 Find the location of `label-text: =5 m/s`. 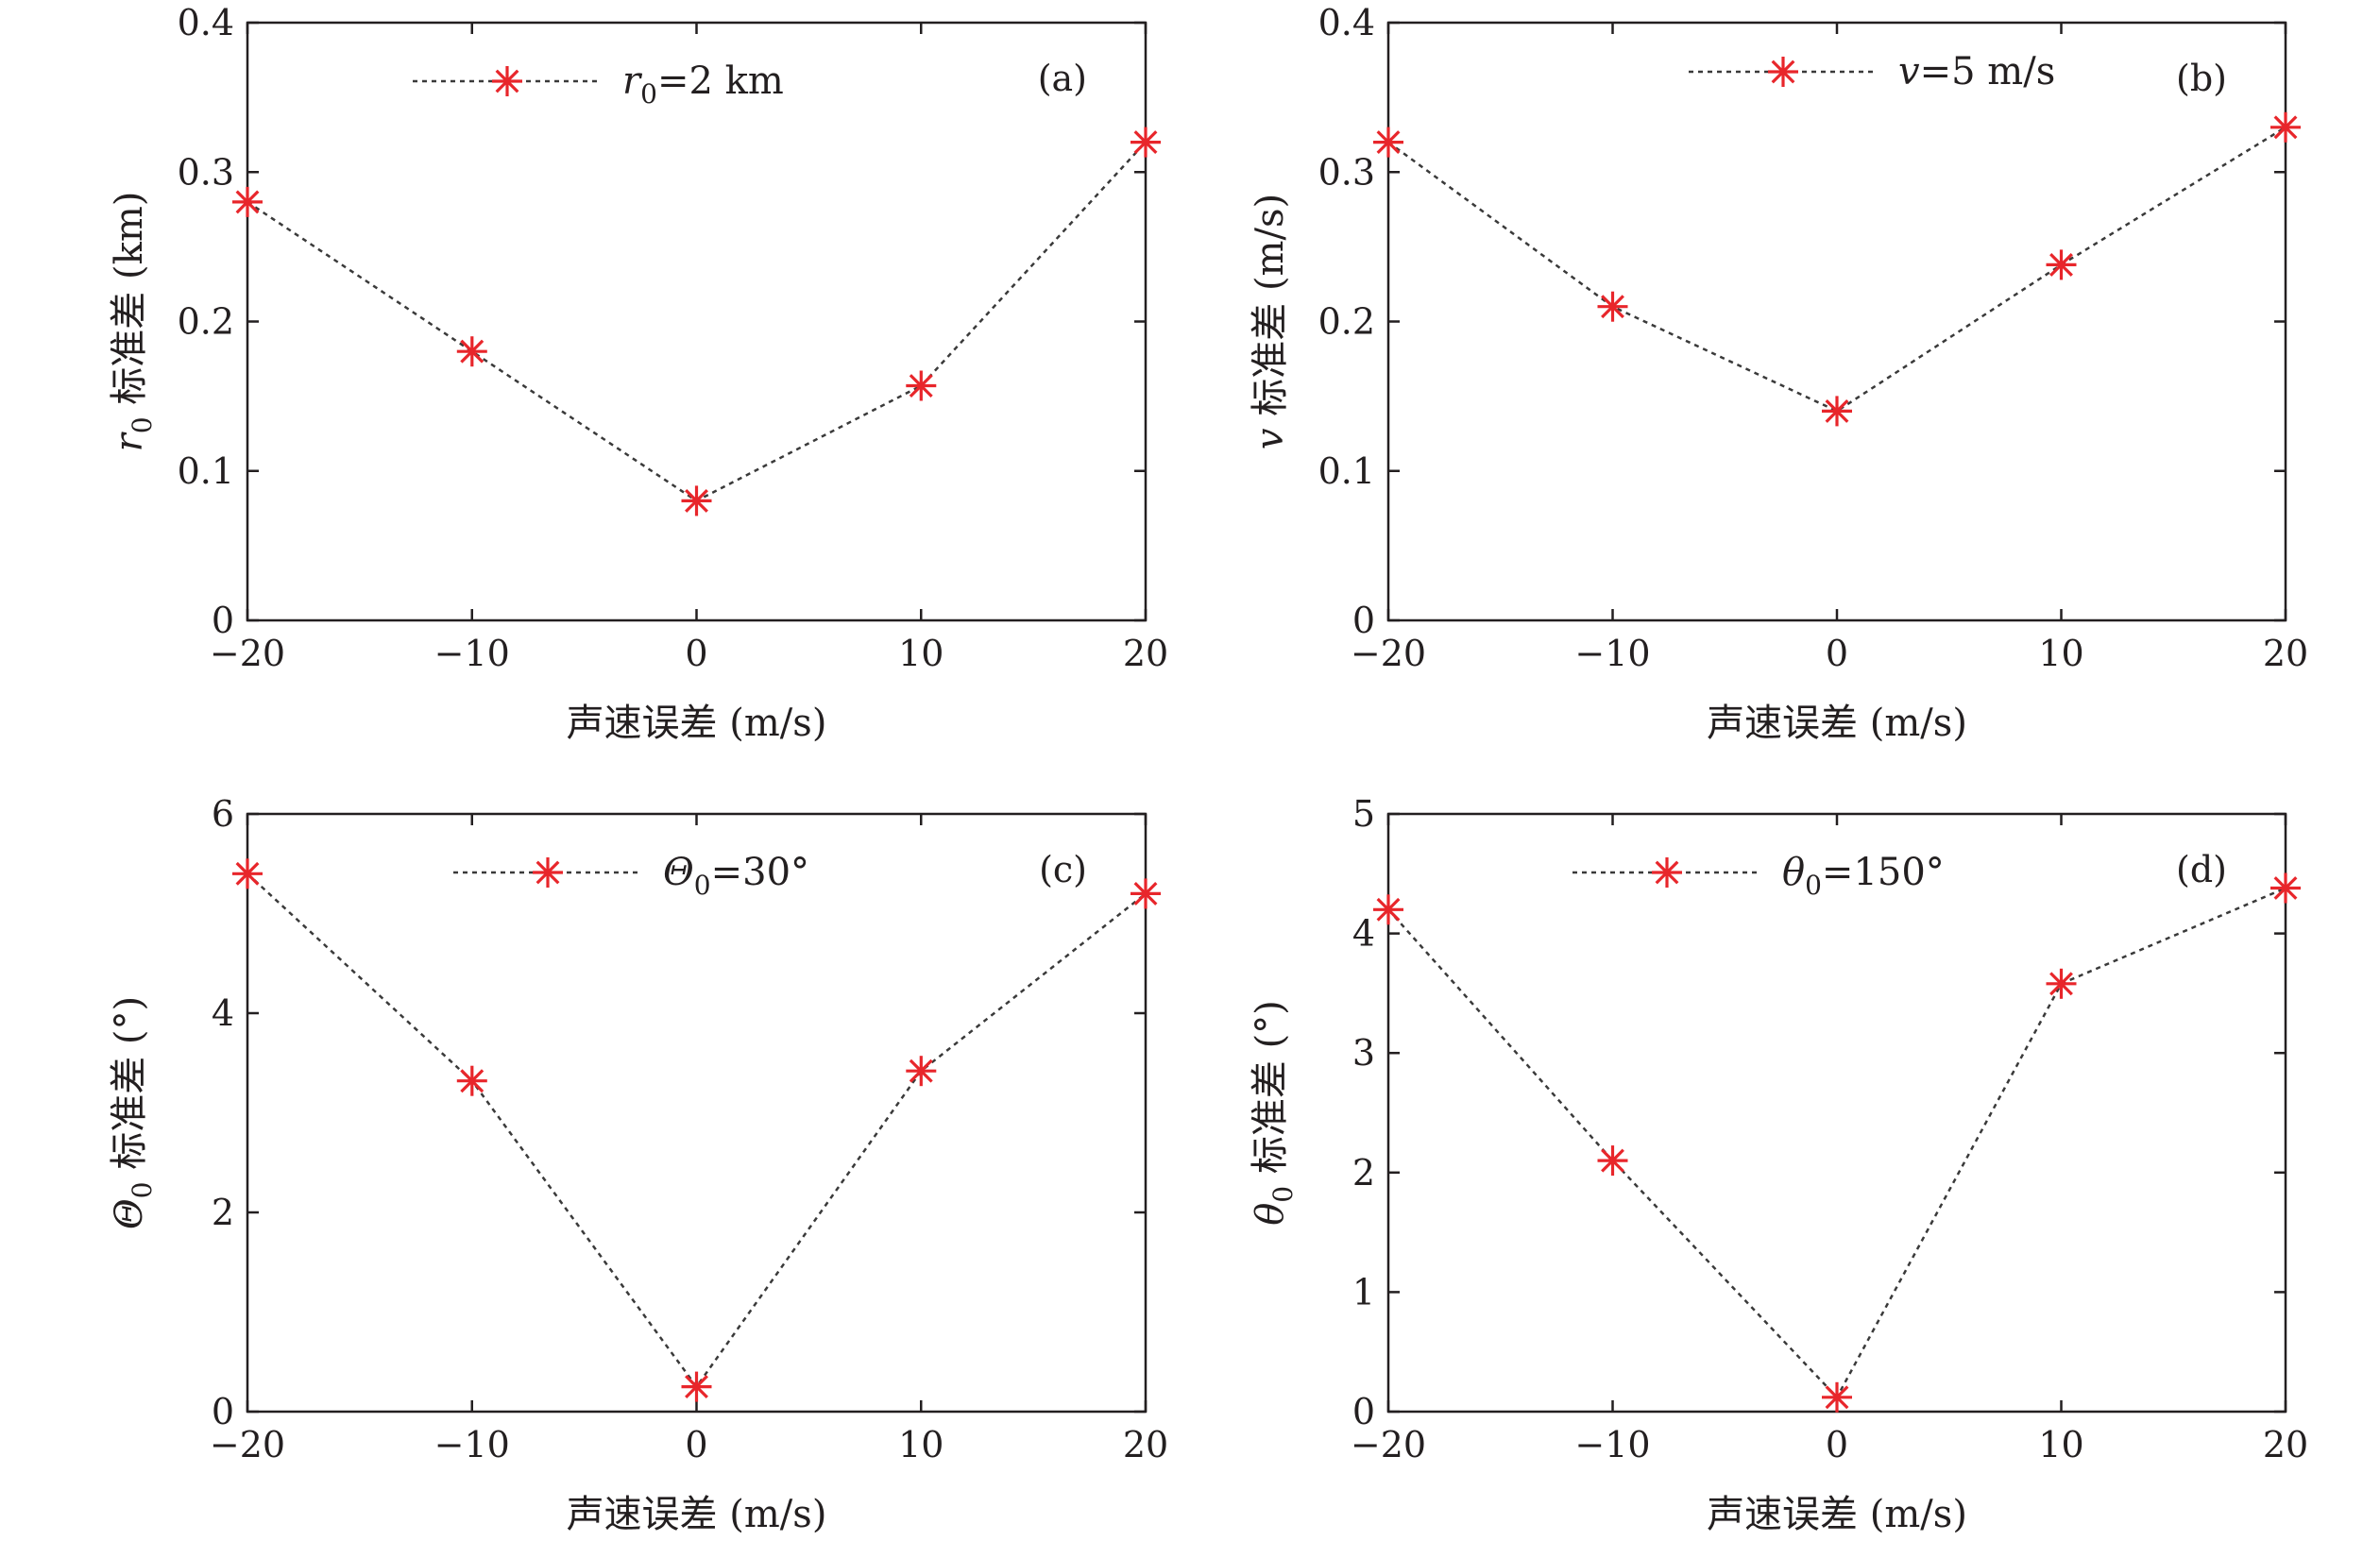

label-text: =5 m/s is located at coordinates (1988, 71).